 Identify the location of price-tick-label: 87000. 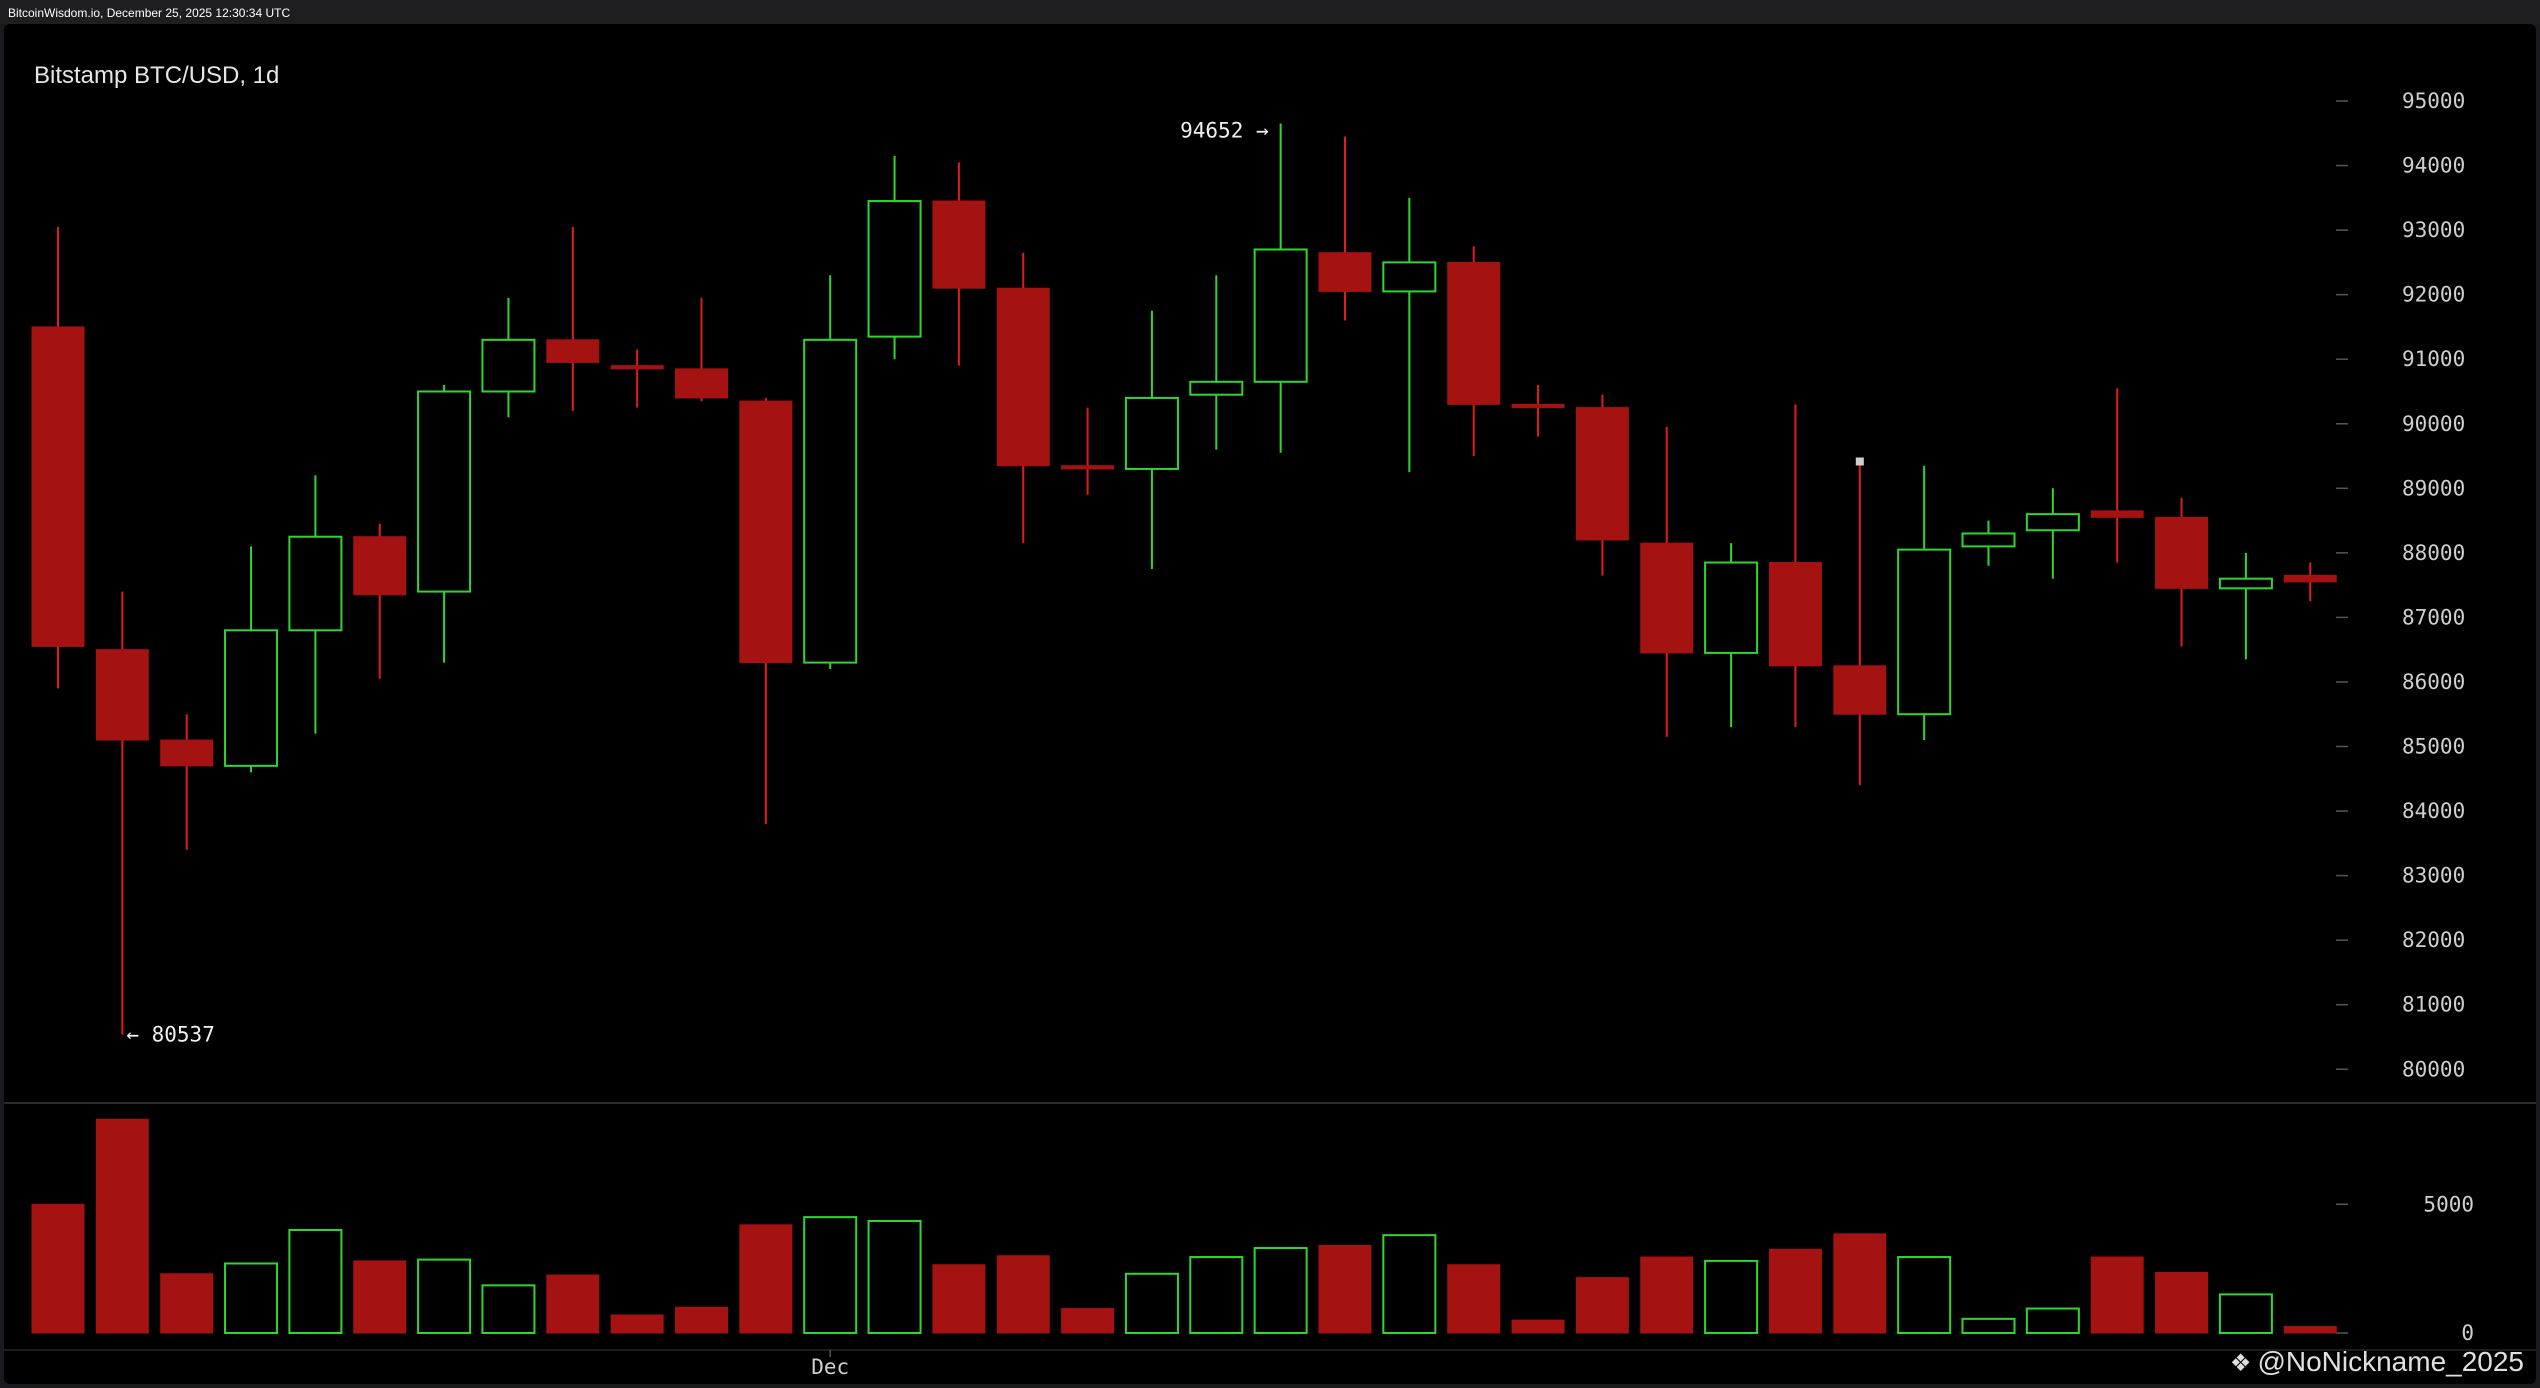
(2433, 617).